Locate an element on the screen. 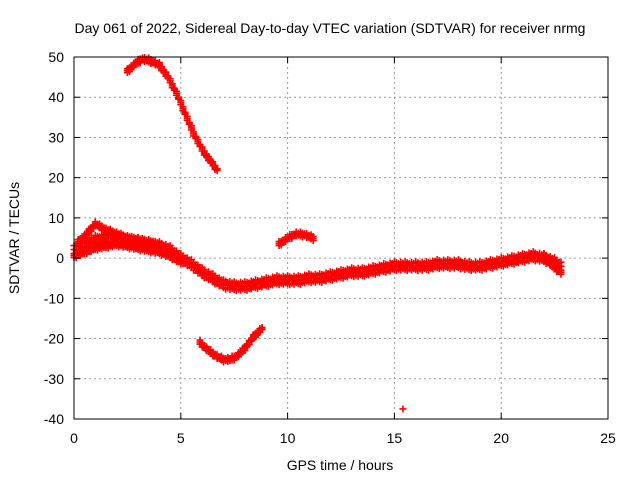 The height and width of the screenshot is (480, 640). series-arc-high is located at coordinates (172, 114).